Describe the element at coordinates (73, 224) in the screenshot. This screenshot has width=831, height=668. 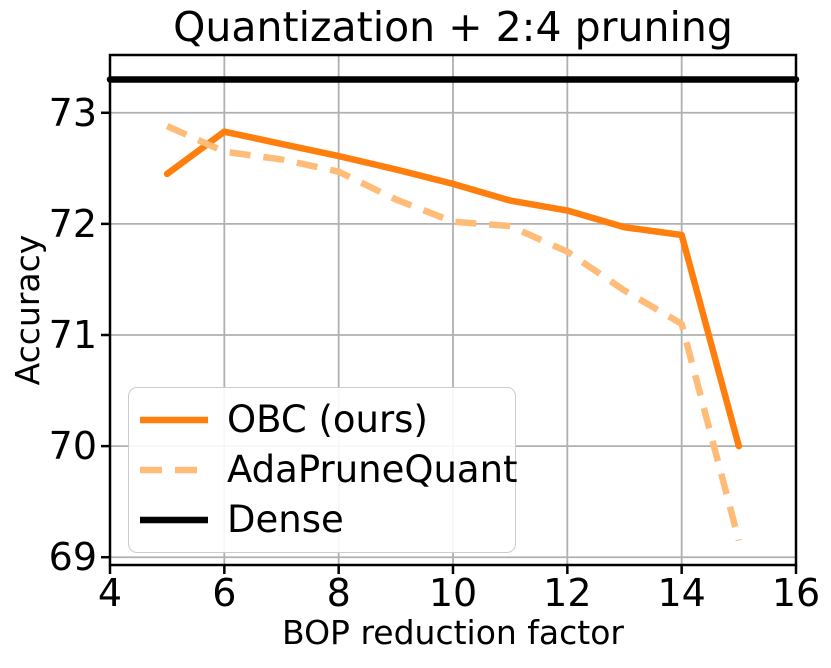
I see `y-tick-label: 72` at that location.